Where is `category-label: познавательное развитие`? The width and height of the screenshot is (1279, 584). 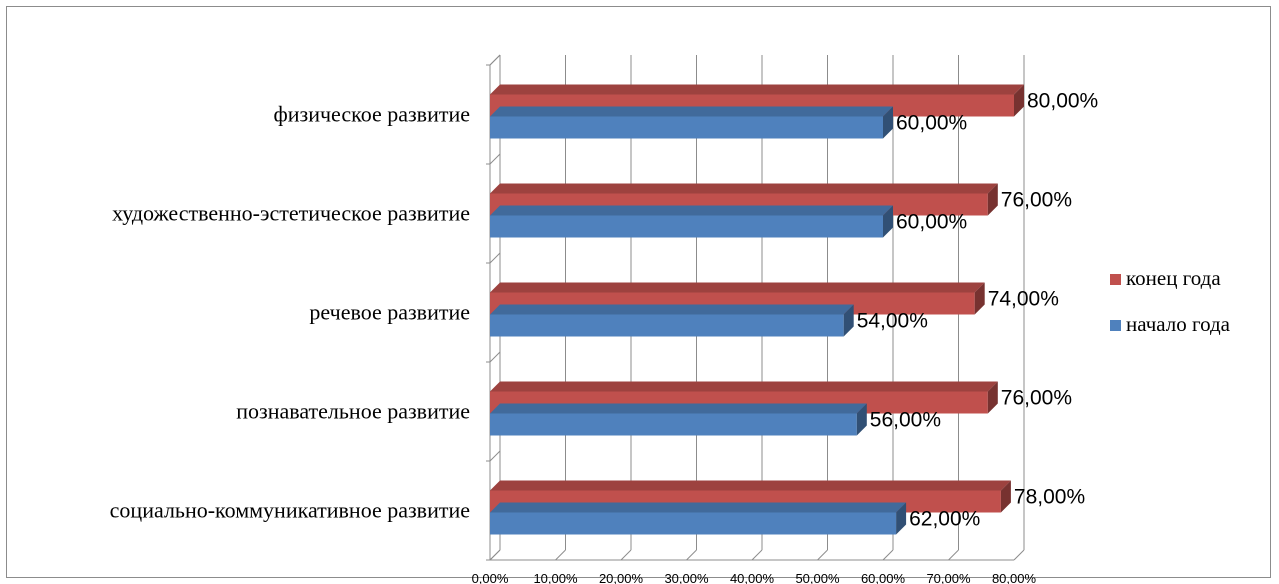 category-label: познавательное развитие is located at coordinates (353, 411).